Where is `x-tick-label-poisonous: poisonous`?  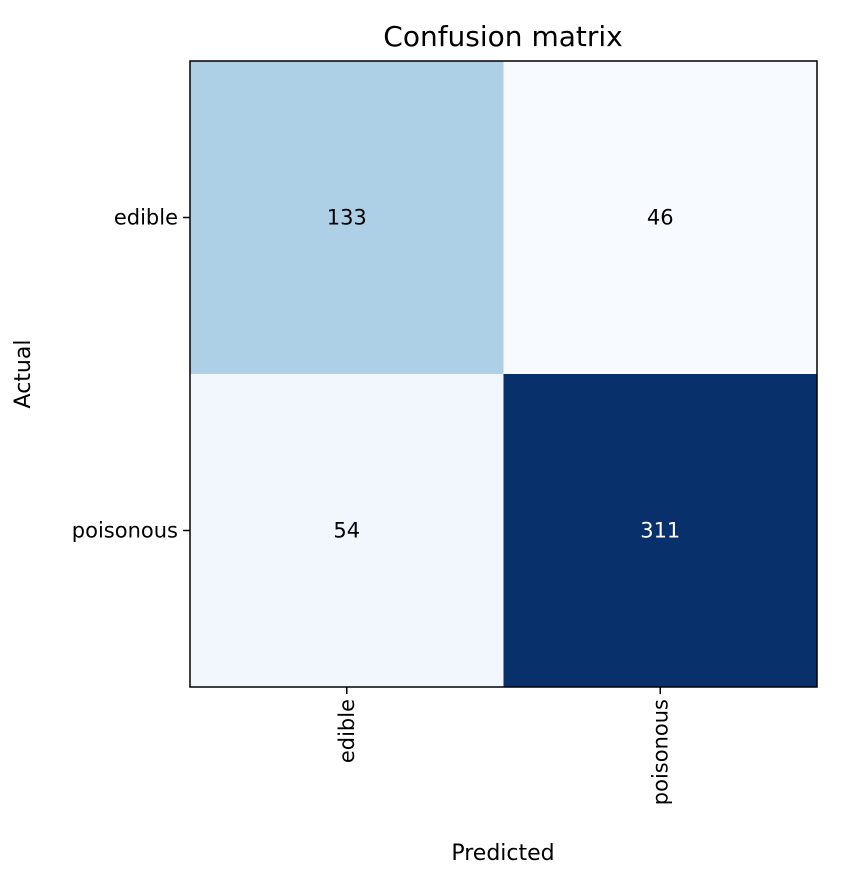
x-tick-label-poisonous: poisonous is located at coordinates (660, 752).